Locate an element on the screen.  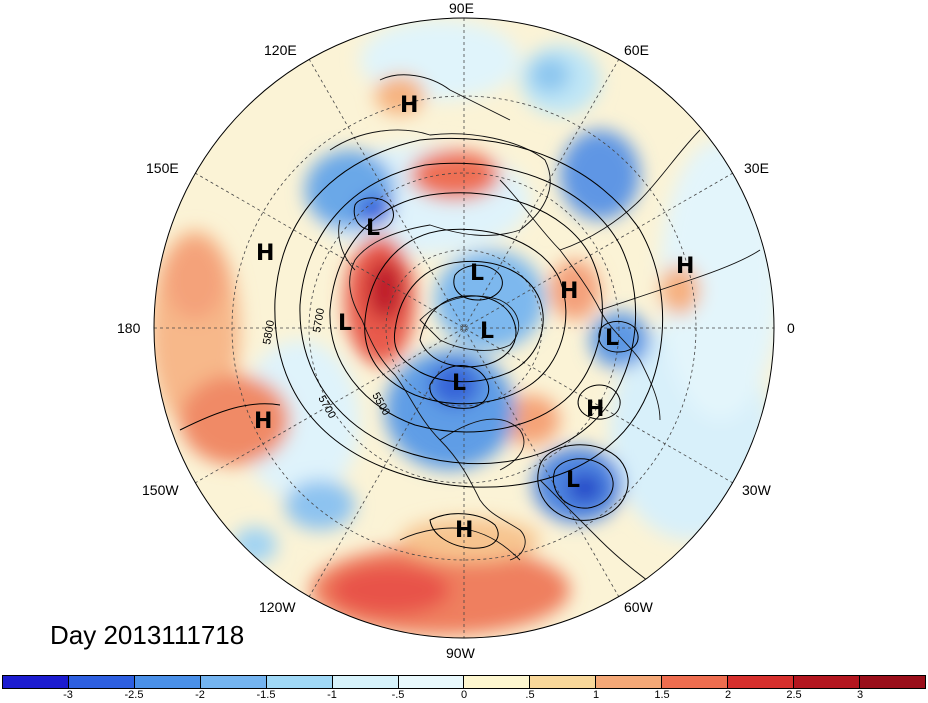
colorbar-tick-label: -1.5 is located at coordinates (266, 695).